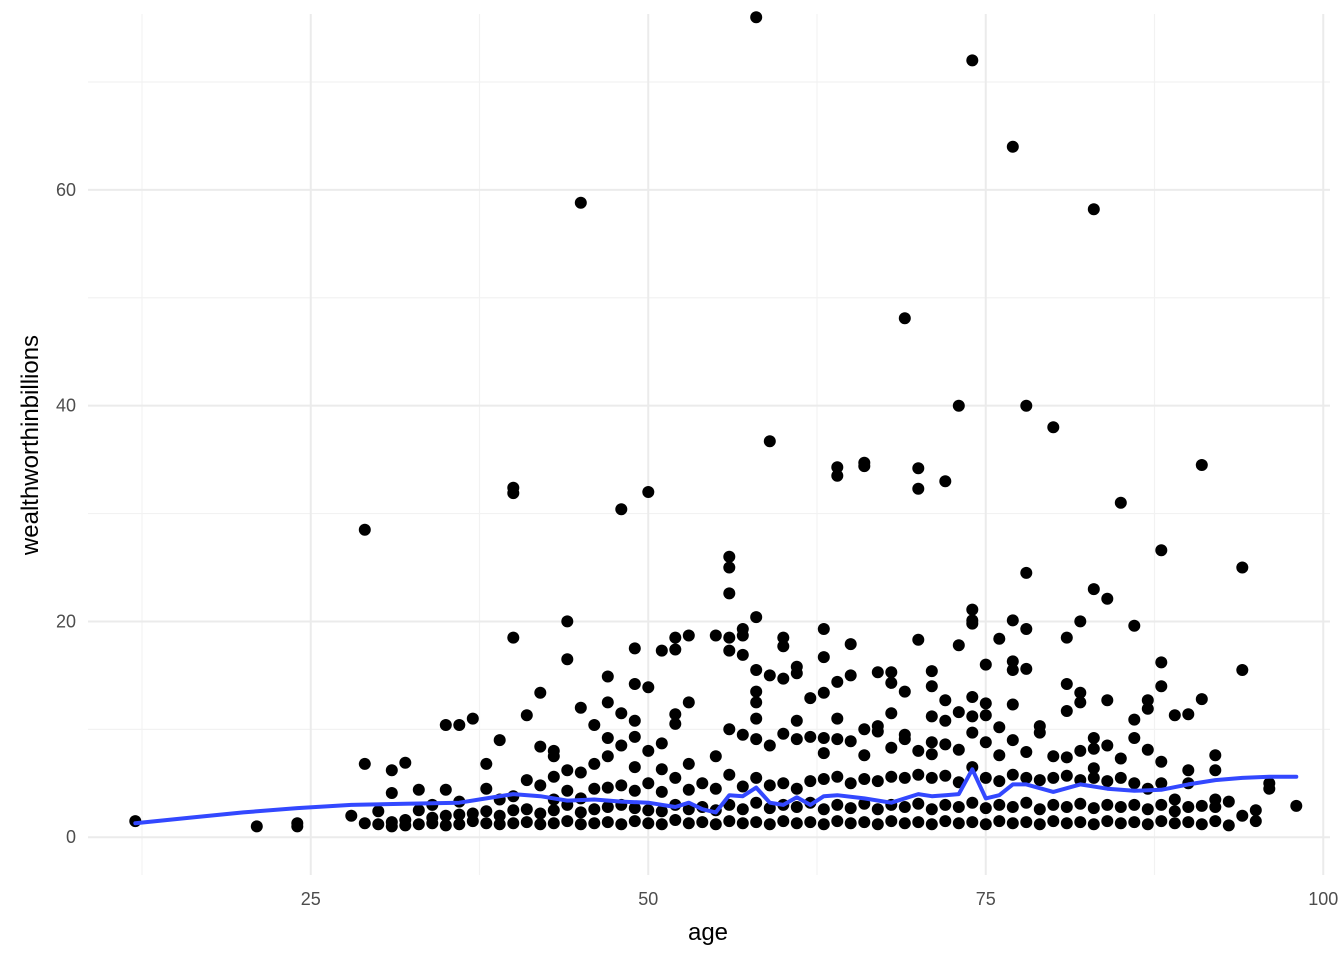  I want to click on x-tick-label: 75, so click(986, 899).